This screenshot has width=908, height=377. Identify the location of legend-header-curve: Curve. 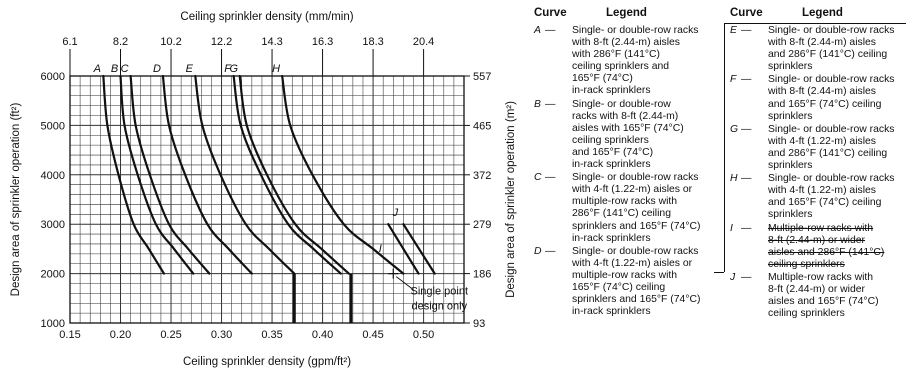
(746, 13).